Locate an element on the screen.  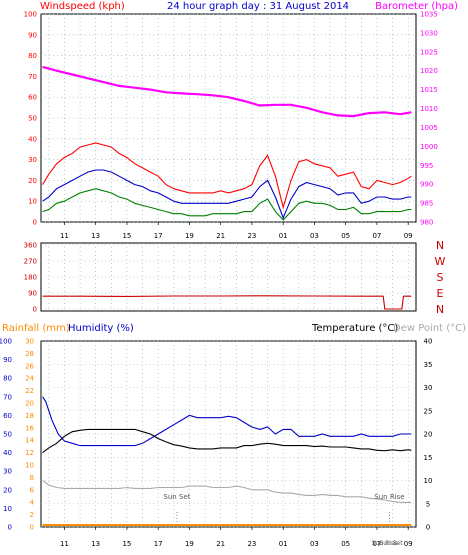
windspeed-tick-label: 90 is located at coordinates (32, 35).